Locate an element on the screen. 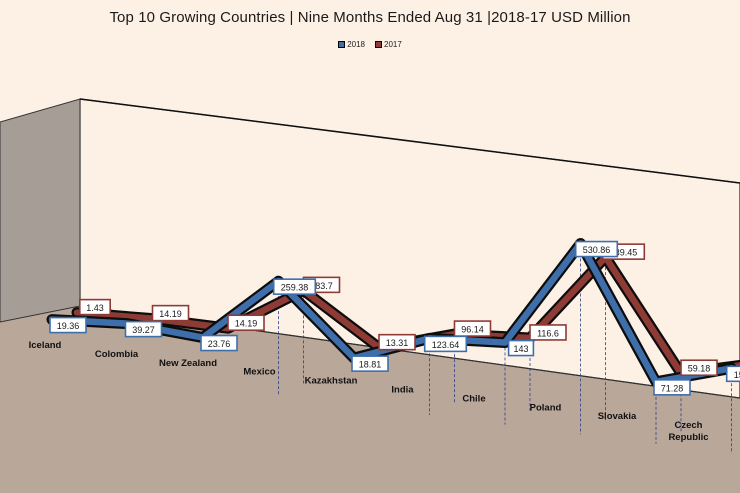 The image size is (740, 493). data-label-2018-2: 23.76 is located at coordinates (219, 343).